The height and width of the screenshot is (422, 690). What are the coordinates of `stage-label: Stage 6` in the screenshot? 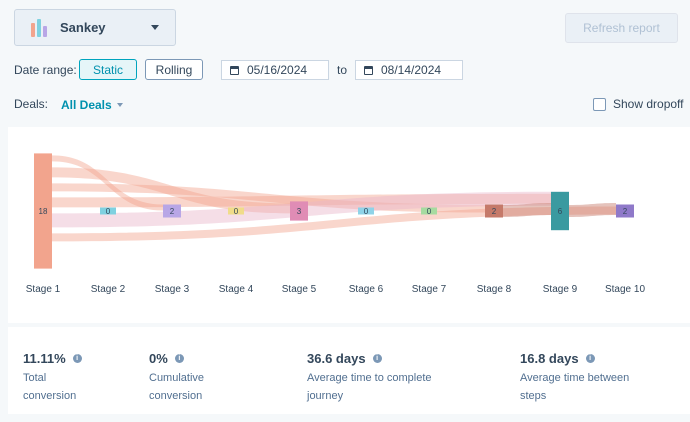 It's located at (366, 289).